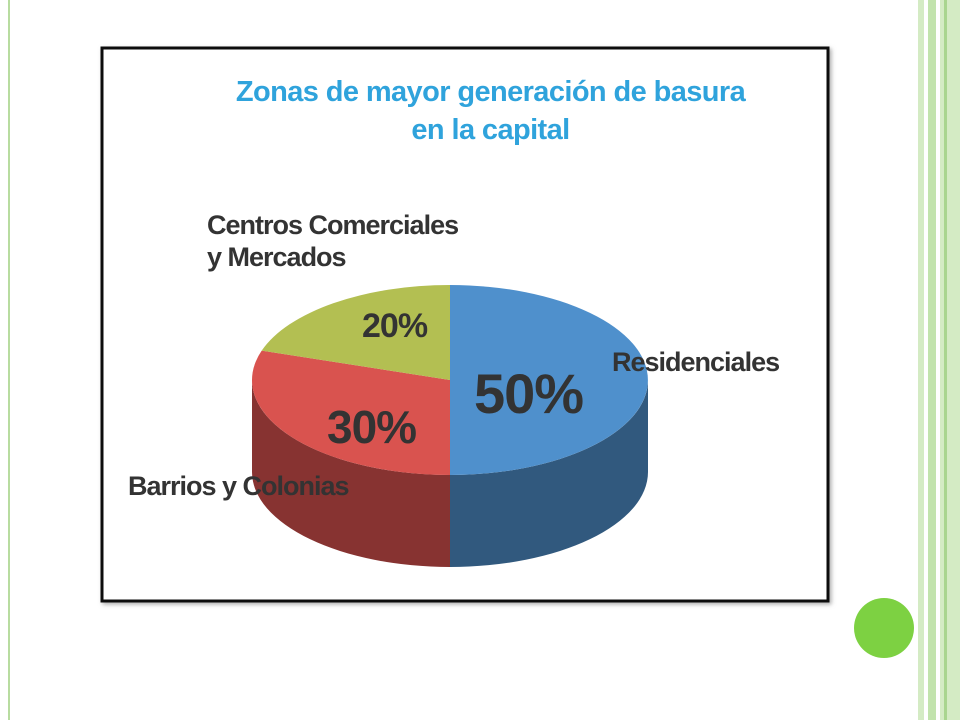  Describe the element at coordinates (529, 393) in the screenshot. I see `value-label: 50%` at that location.